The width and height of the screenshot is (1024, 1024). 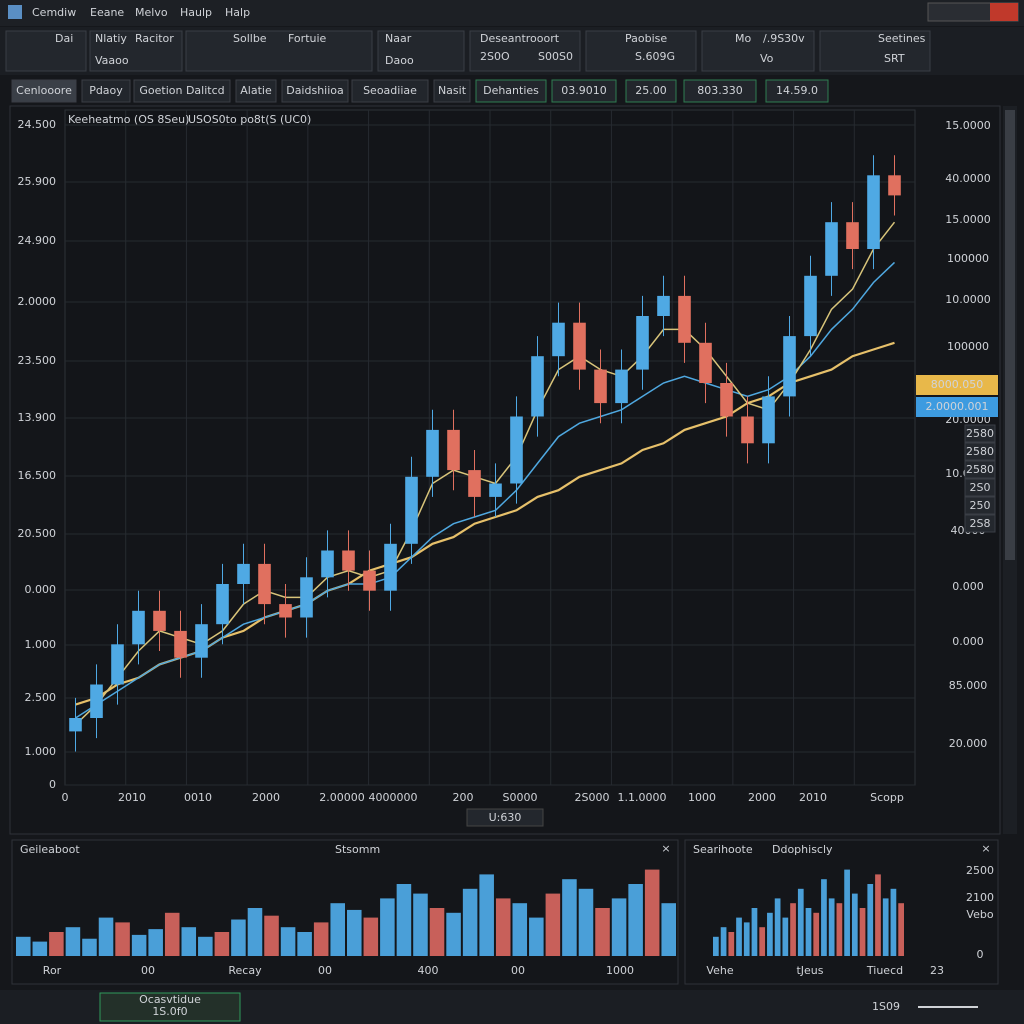 I want to click on panel-subtitle: Ddophiscly, so click(x=802, y=849).